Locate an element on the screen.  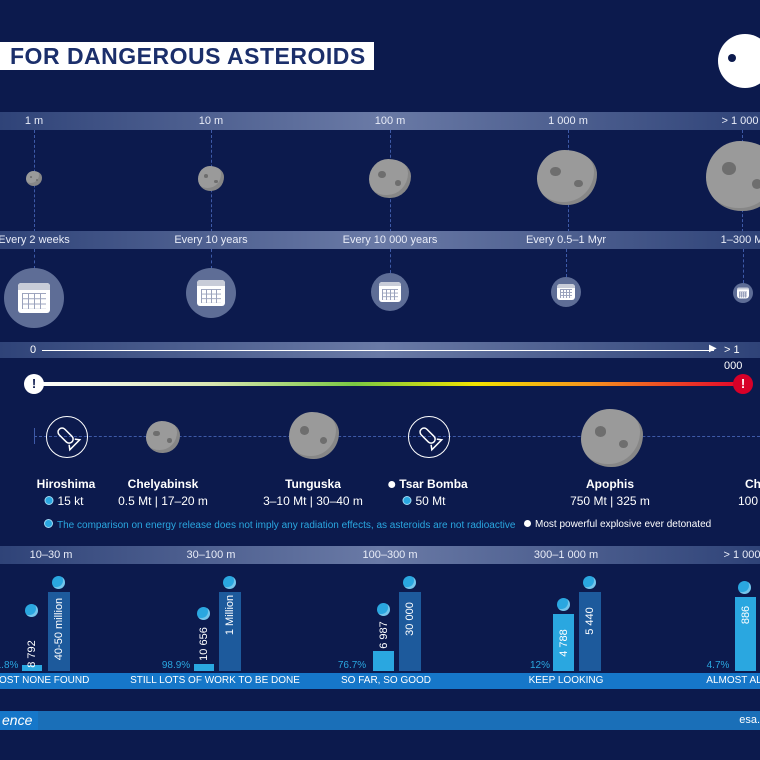
status-label: SO FAR, SO GOOD is located at coordinates (386, 680).